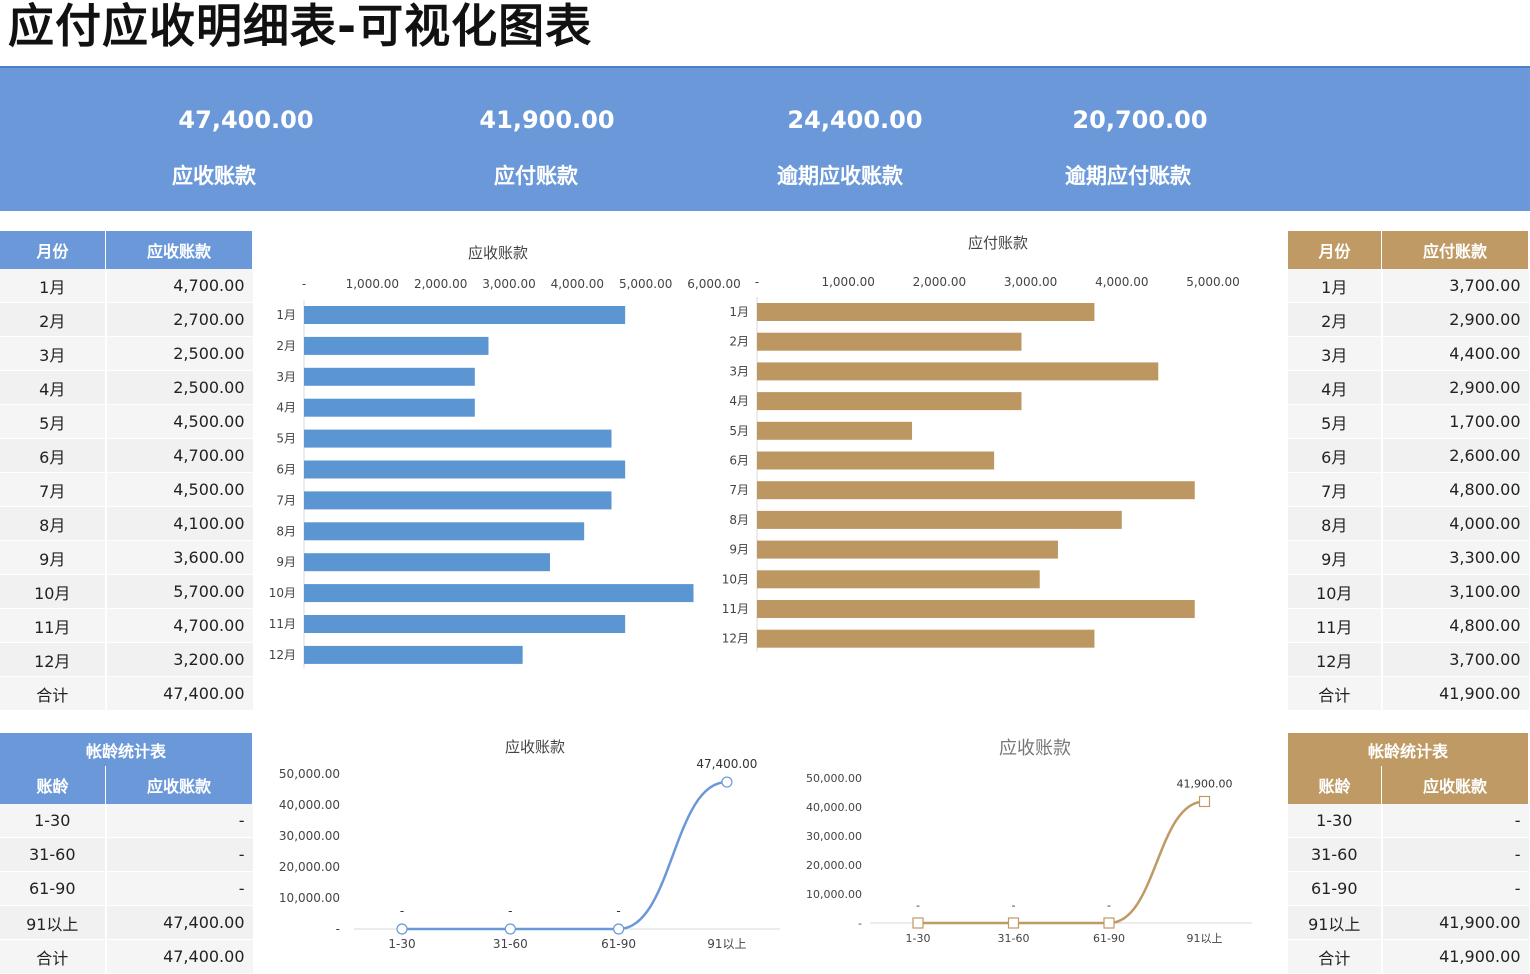 Image resolution: width=1530 pixels, height=974 pixels. Describe the element at coordinates (1455, 353) in the screenshot. I see `row-value: 4,400.00` at that location.